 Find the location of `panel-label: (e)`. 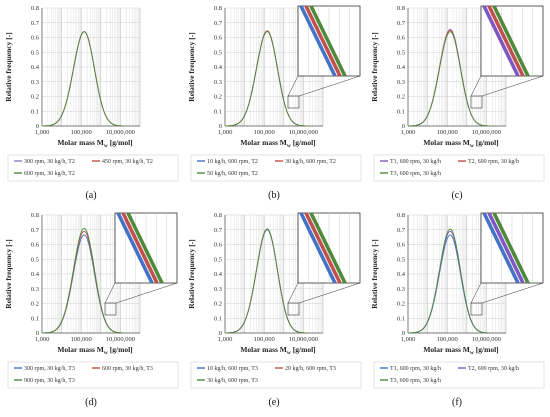

panel-label: (e) is located at coordinates (273, 402).